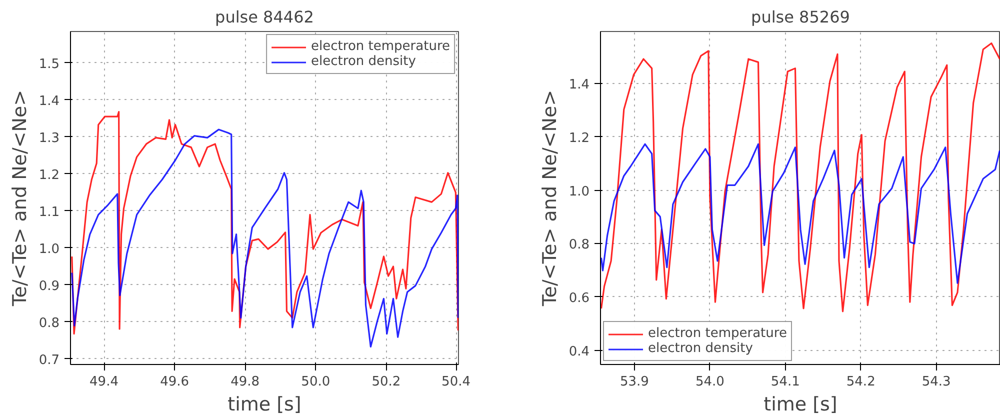 The image size is (1000, 419). I want to click on x-tick-label: 50.4, so click(456, 382).